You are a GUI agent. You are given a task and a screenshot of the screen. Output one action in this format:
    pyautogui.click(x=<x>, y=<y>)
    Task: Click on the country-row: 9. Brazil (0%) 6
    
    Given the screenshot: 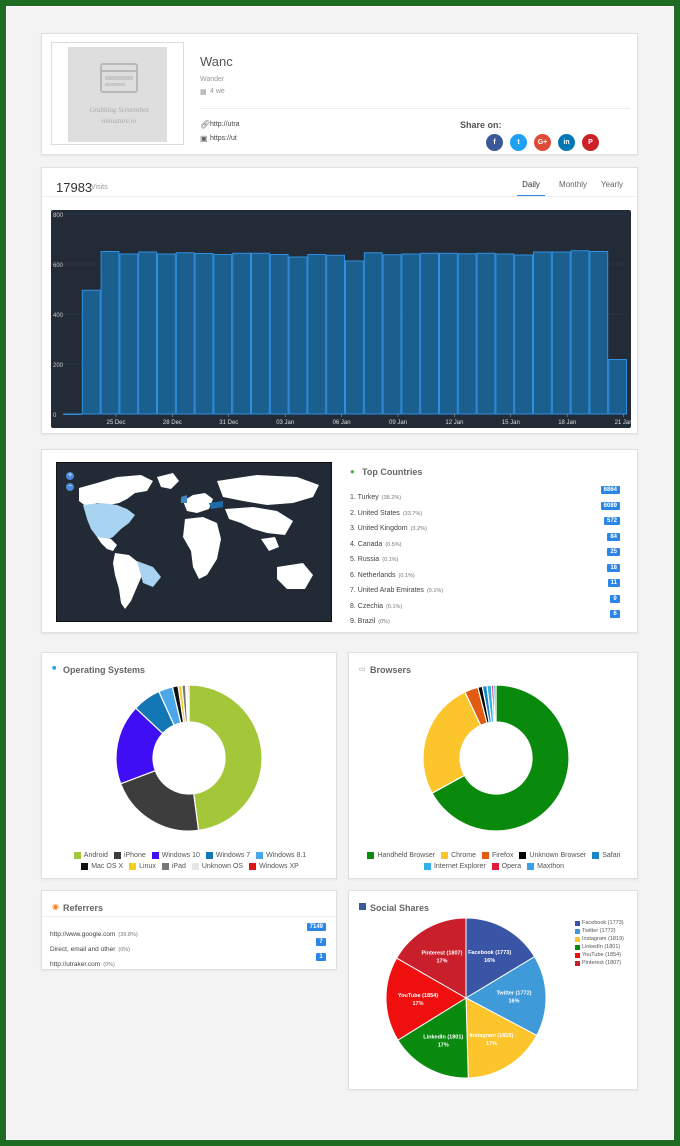 What is the action you would take?
    pyautogui.click(x=485, y=617)
    